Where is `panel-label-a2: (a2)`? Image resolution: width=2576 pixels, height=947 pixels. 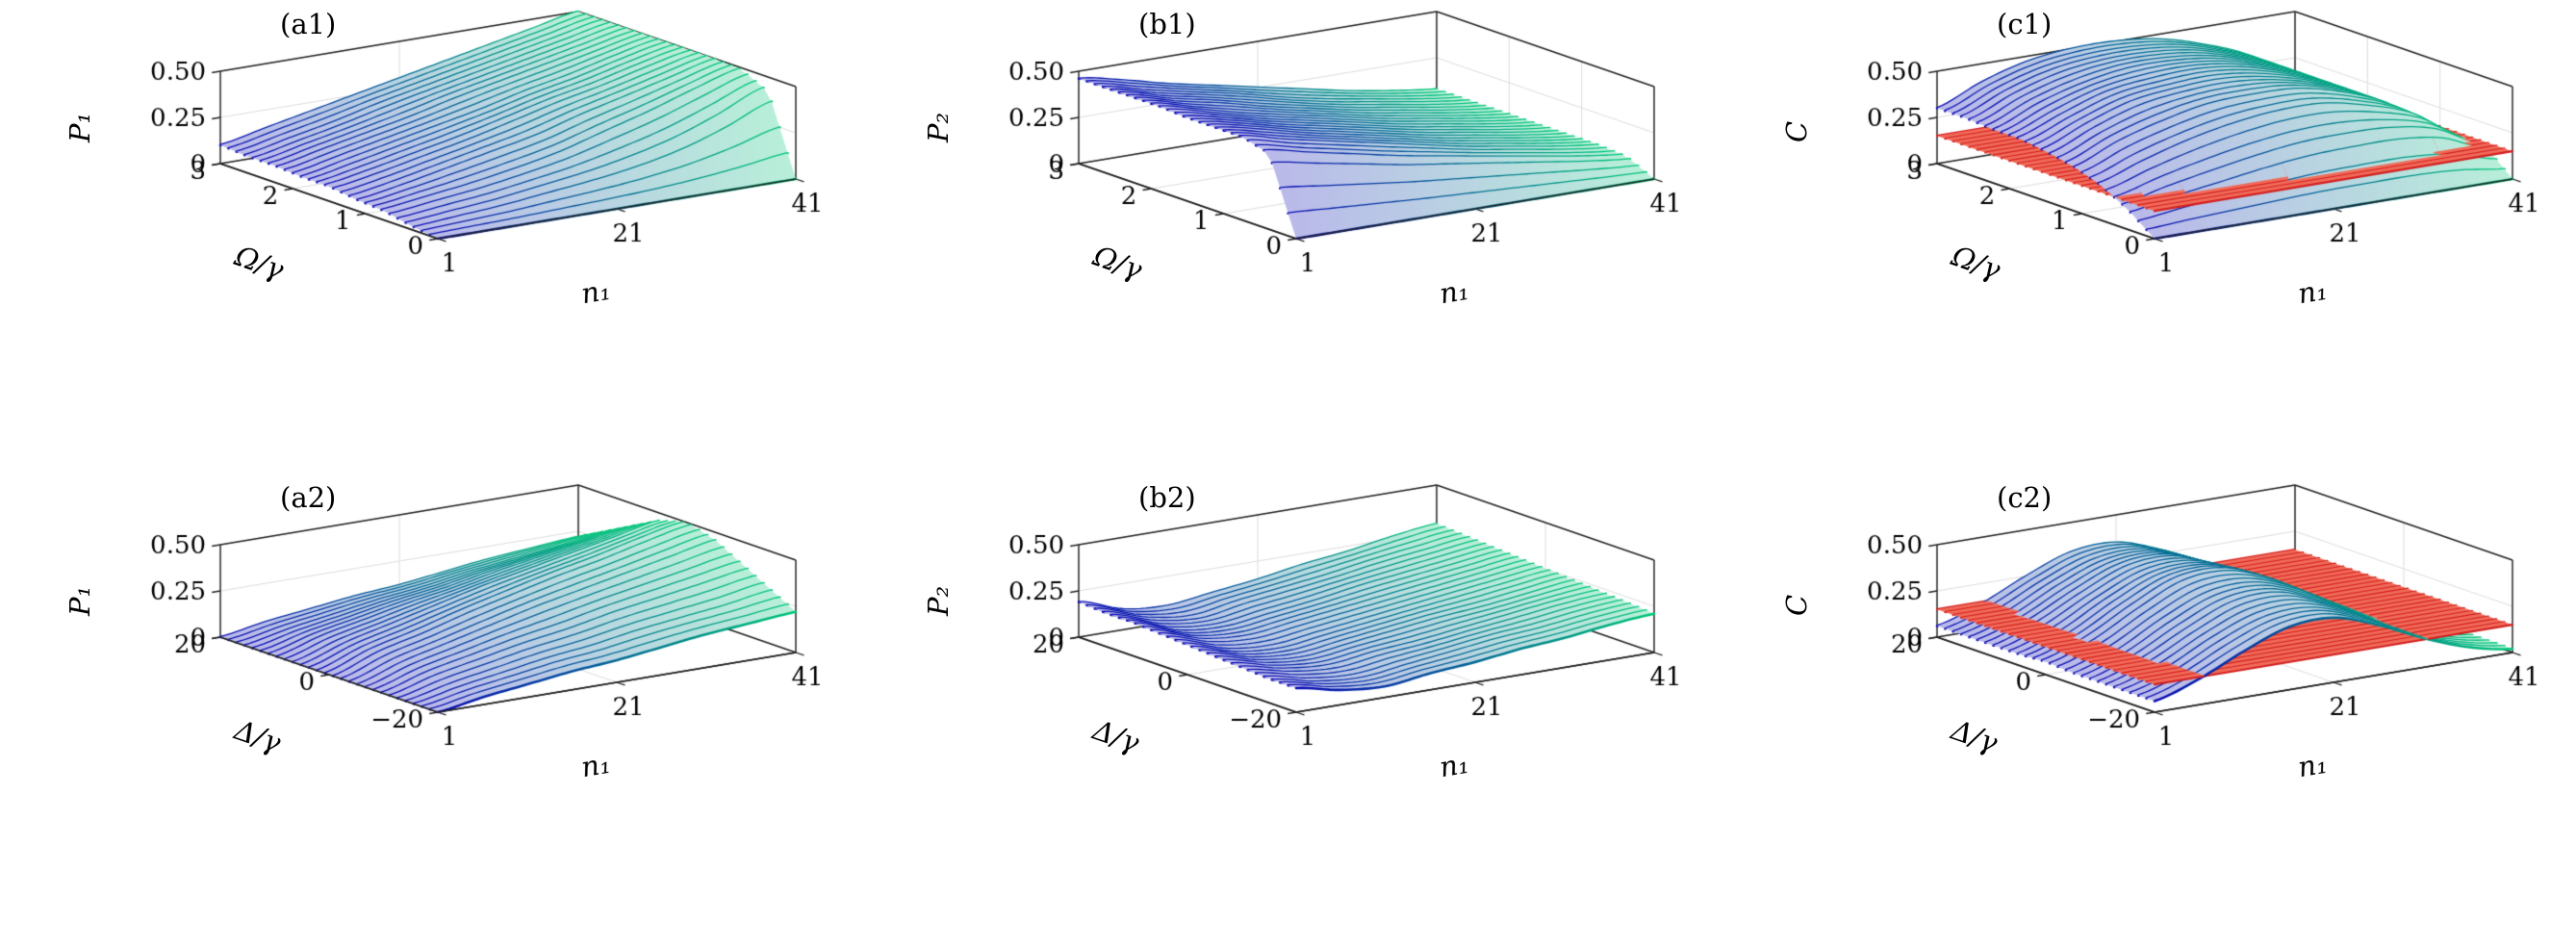 panel-label-a2: (a2) is located at coordinates (308, 498).